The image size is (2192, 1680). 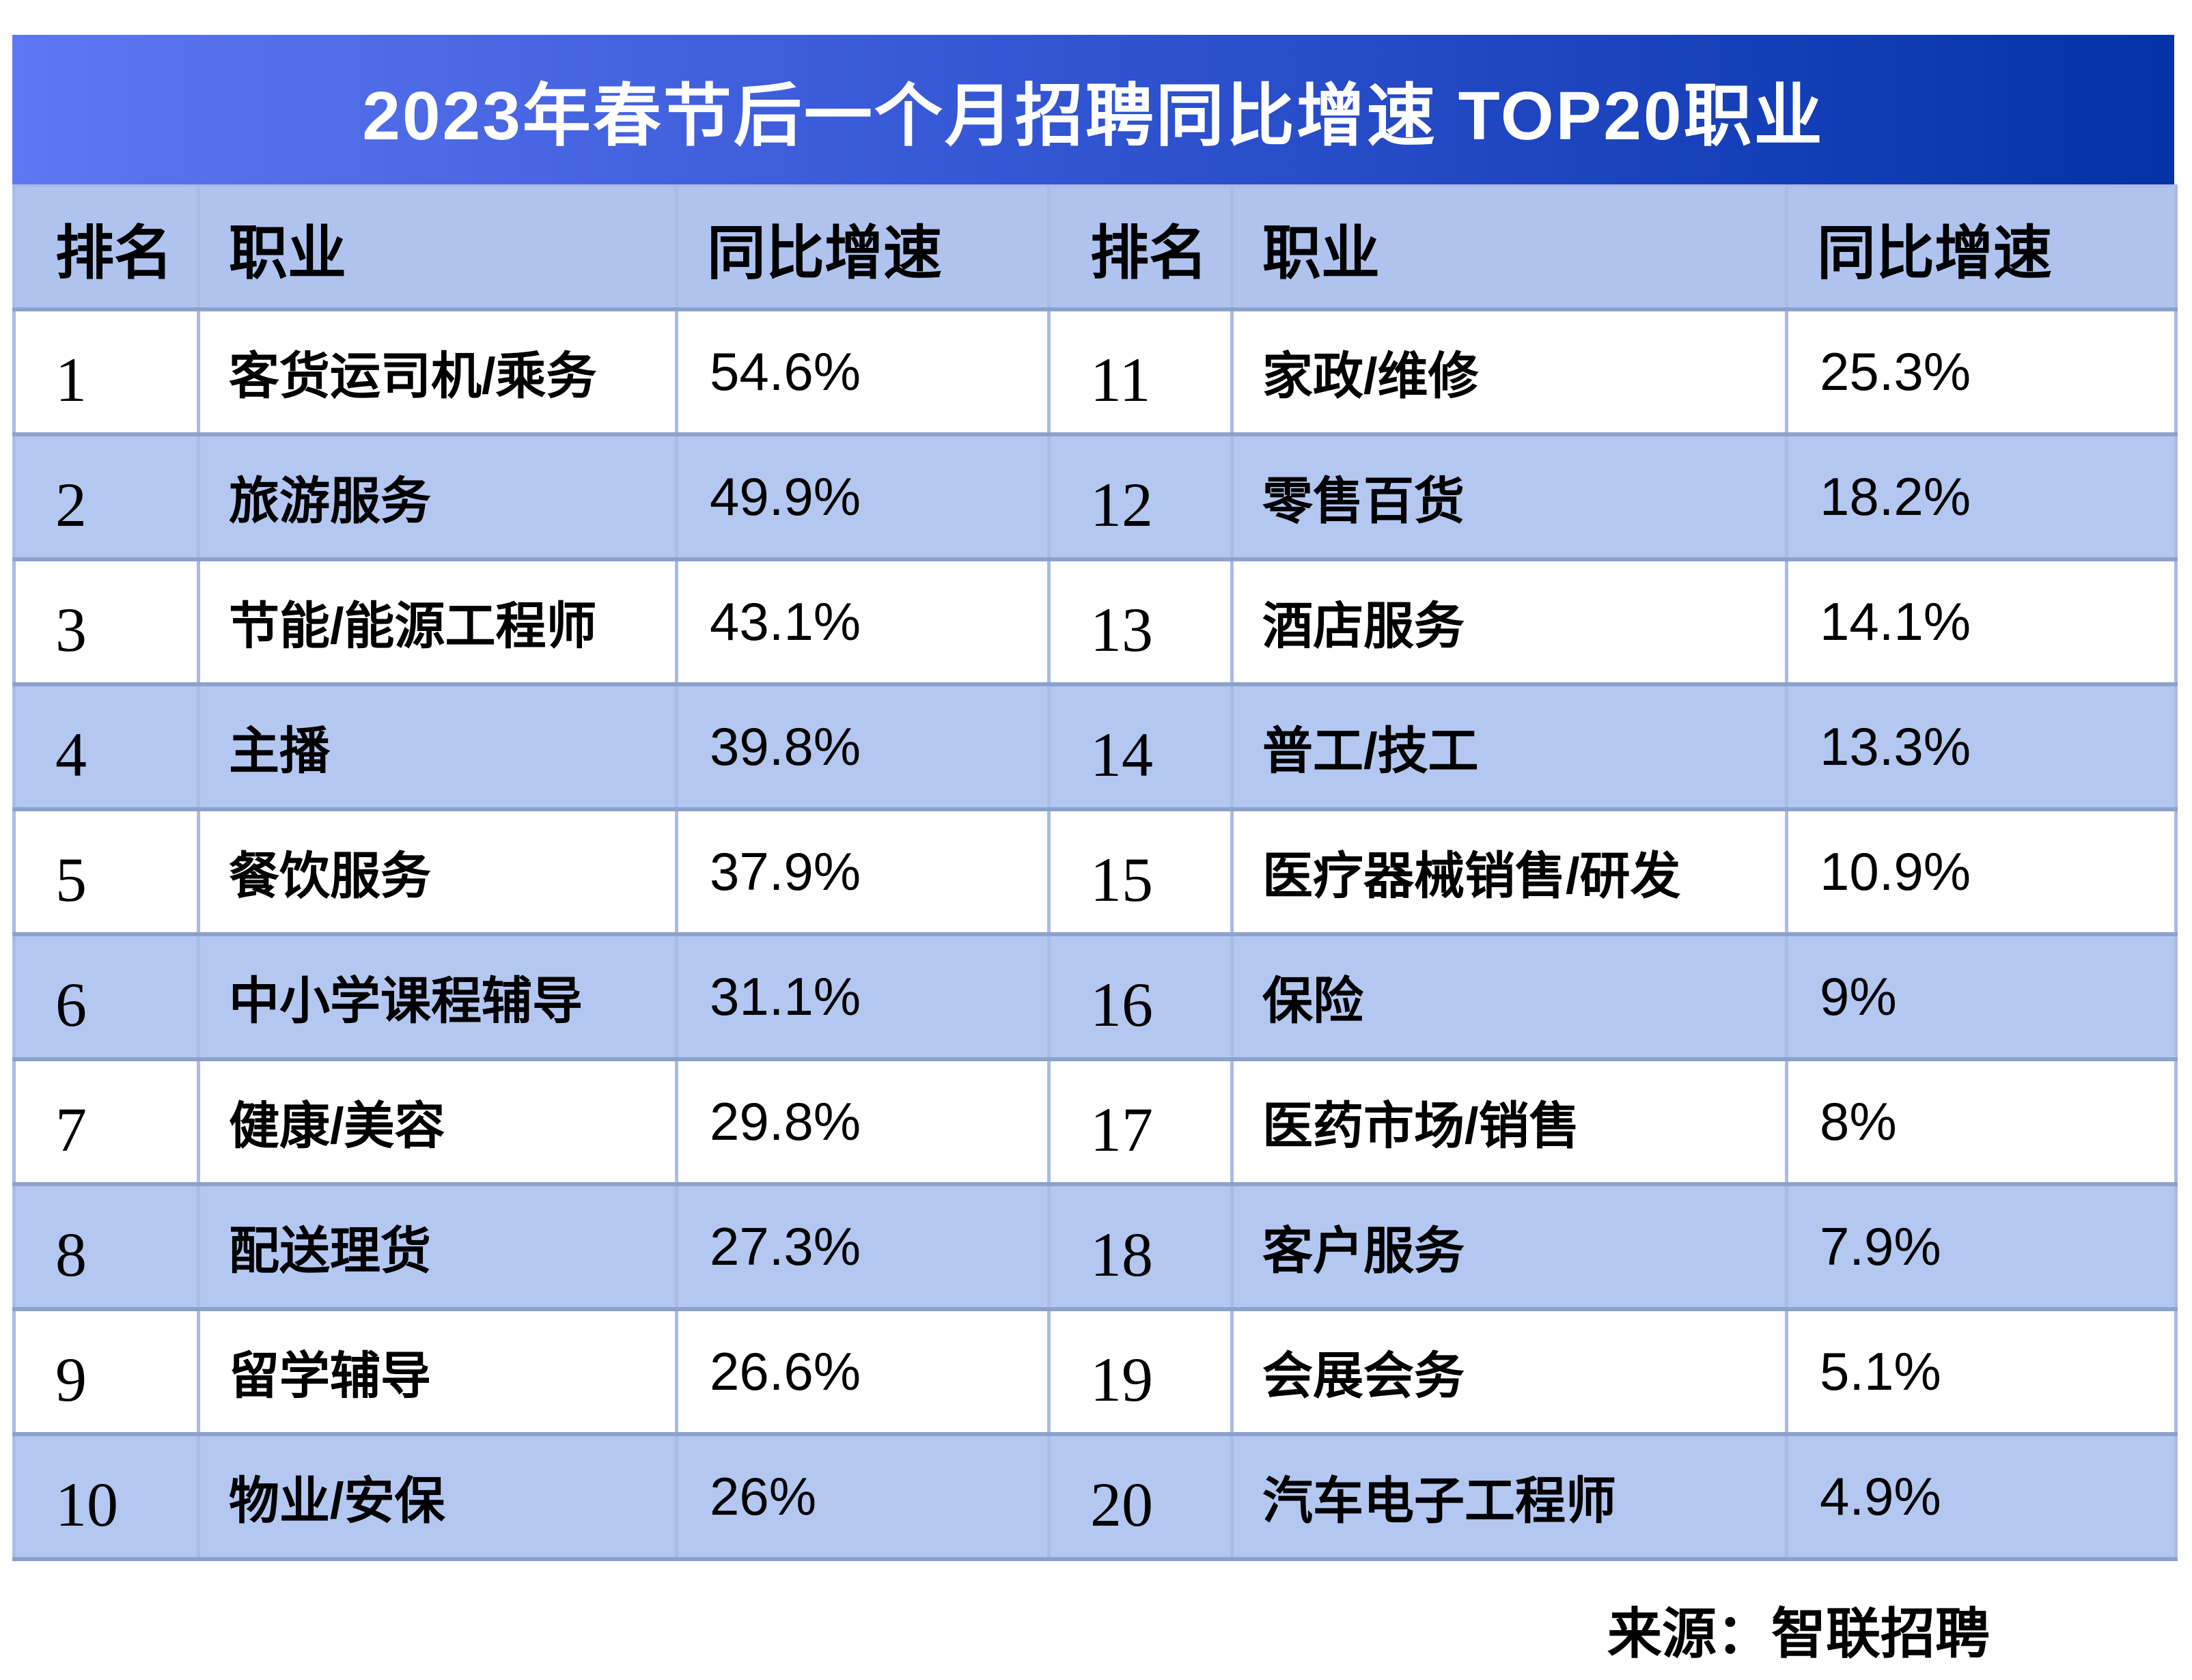 What do you see at coordinates (106, 996) in the screenshot?
I see `rank-cell: 6` at bounding box center [106, 996].